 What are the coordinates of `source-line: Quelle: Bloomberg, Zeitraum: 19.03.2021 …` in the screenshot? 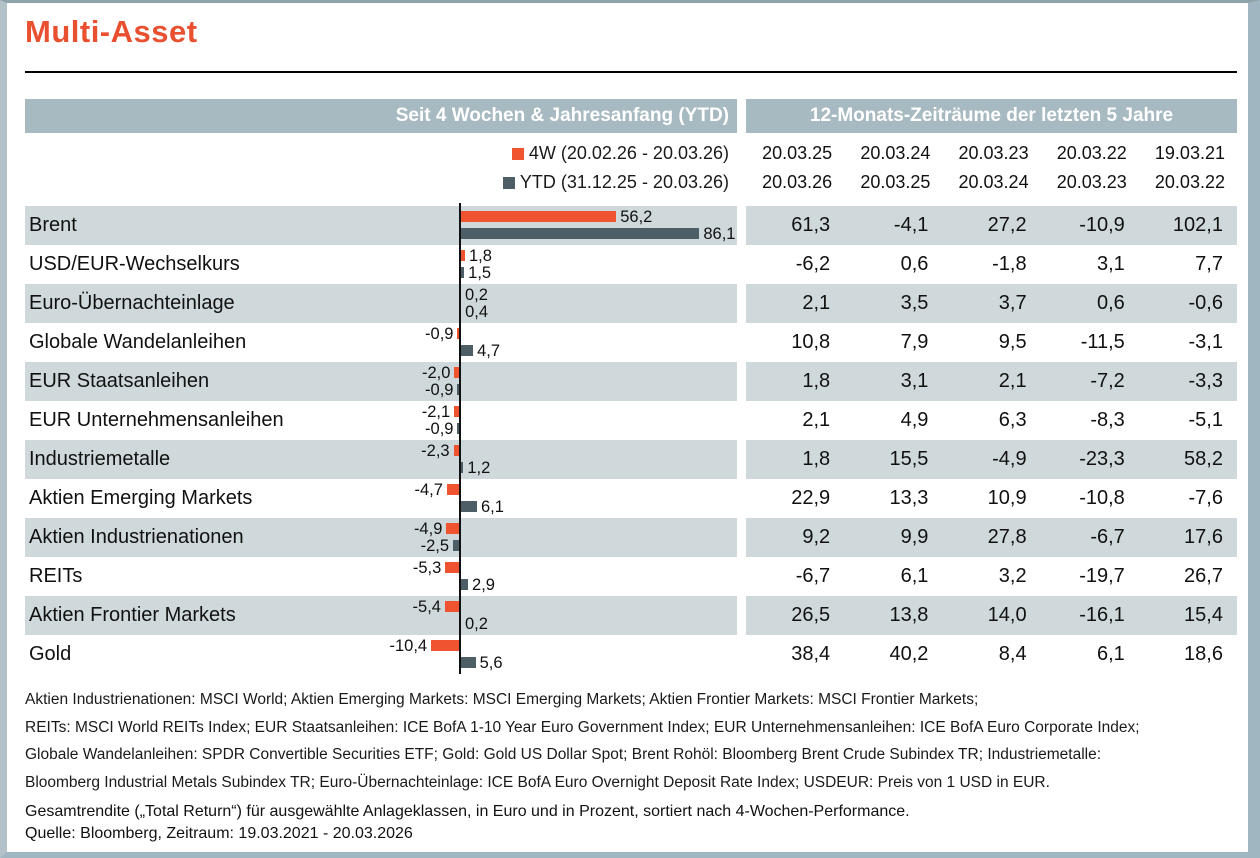 It's located at (219, 833).